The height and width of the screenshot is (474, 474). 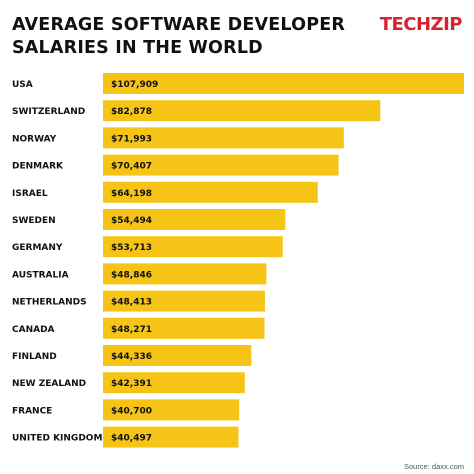 What do you see at coordinates (49, 303) in the screenshot?
I see `category-label: NETHERLANDS` at bounding box center [49, 303].